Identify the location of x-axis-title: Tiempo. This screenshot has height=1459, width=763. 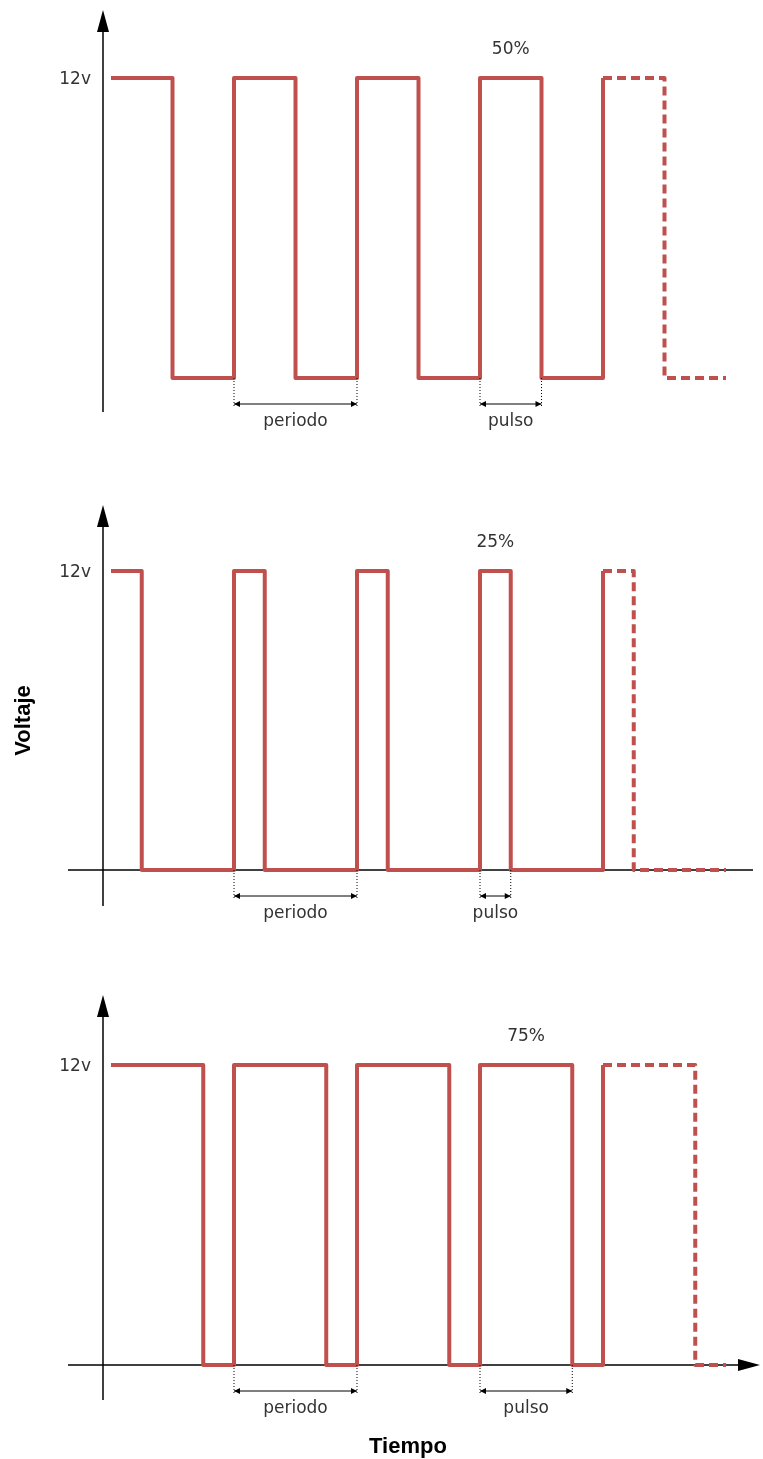
(408, 1445).